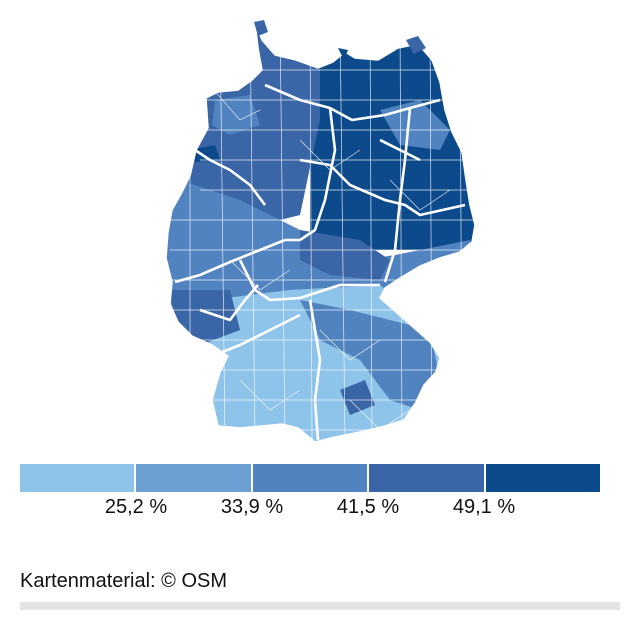  What do you see at coordinates (320, 606) in the screenshot?
I see `bottom-divider` at bounding box center [320, 606].